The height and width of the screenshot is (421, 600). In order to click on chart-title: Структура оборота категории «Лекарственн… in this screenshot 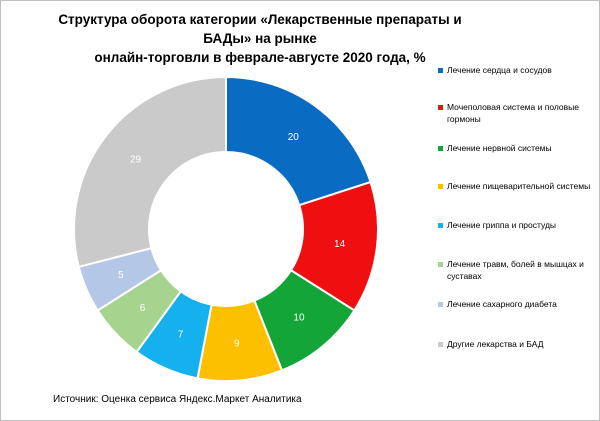, I will do `click(260, 38)`.